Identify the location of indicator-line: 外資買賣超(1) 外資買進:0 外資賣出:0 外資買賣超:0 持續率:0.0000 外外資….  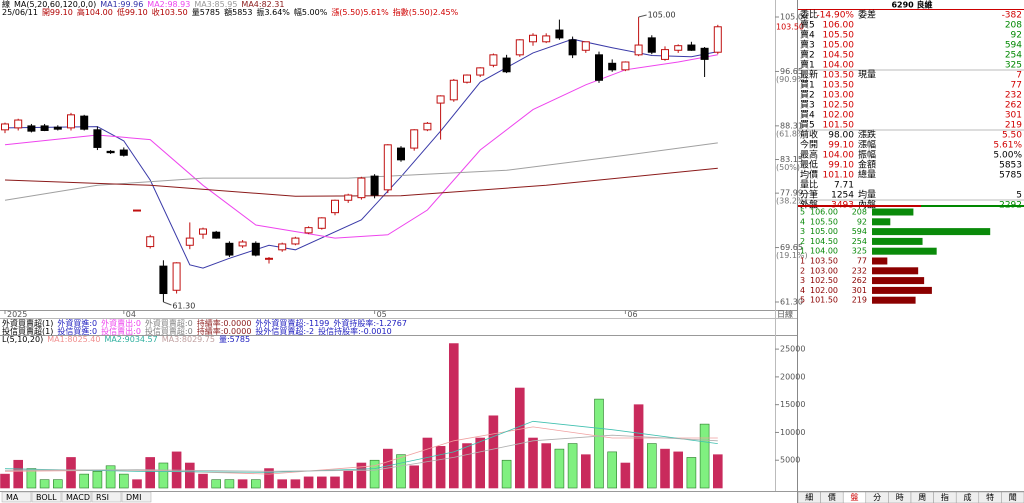
(204, 323).